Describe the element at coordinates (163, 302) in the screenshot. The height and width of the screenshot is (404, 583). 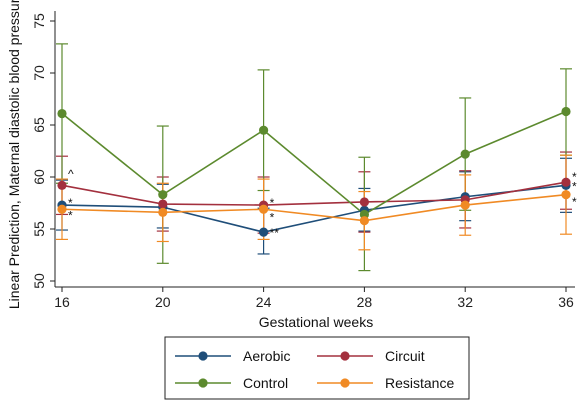
I see `x-tick-label: 20` at that location.